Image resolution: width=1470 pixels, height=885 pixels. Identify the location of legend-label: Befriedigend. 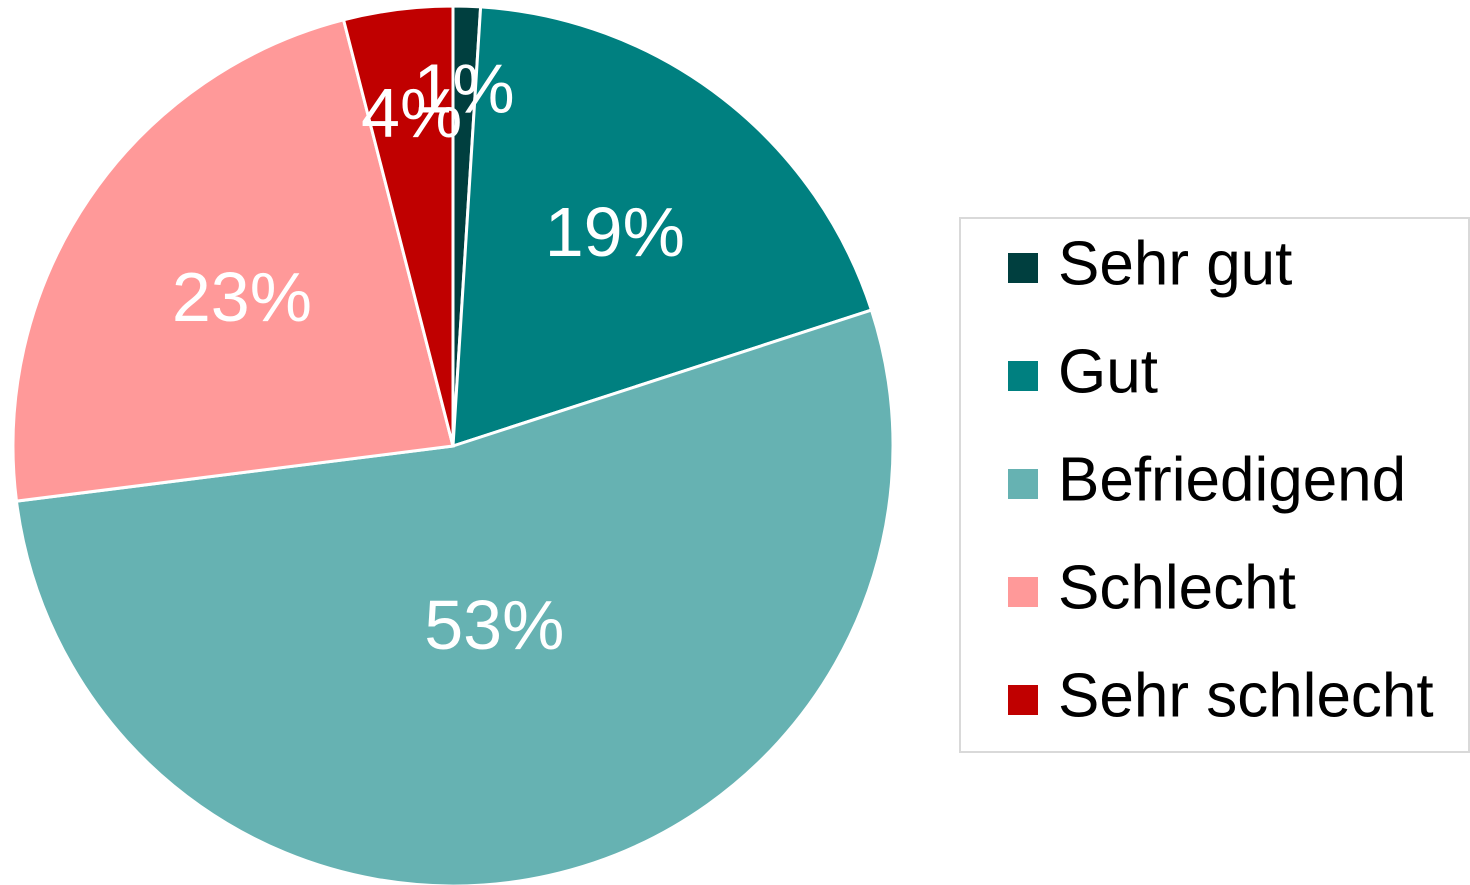
(1232, 479).